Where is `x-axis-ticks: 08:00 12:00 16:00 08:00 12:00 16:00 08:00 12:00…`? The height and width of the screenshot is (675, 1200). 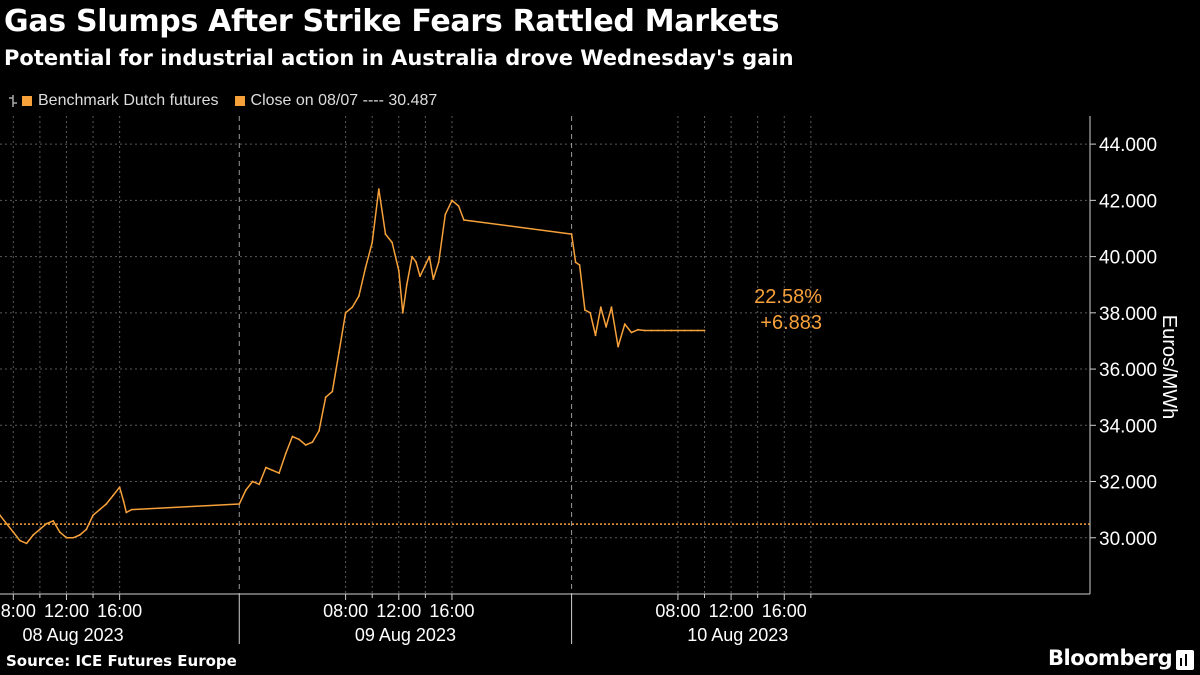 x-axis-ticks: 08:00 12:00 16:00 08:00 12:00 16:00 08:00 12:00… is located at coordinates (406, 619).